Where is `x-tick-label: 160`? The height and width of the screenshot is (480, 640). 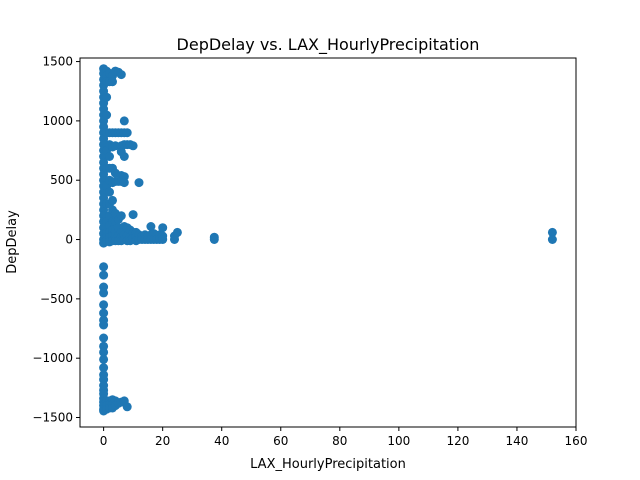
x-tick-label: 160 is located at coordinates (576, 441).